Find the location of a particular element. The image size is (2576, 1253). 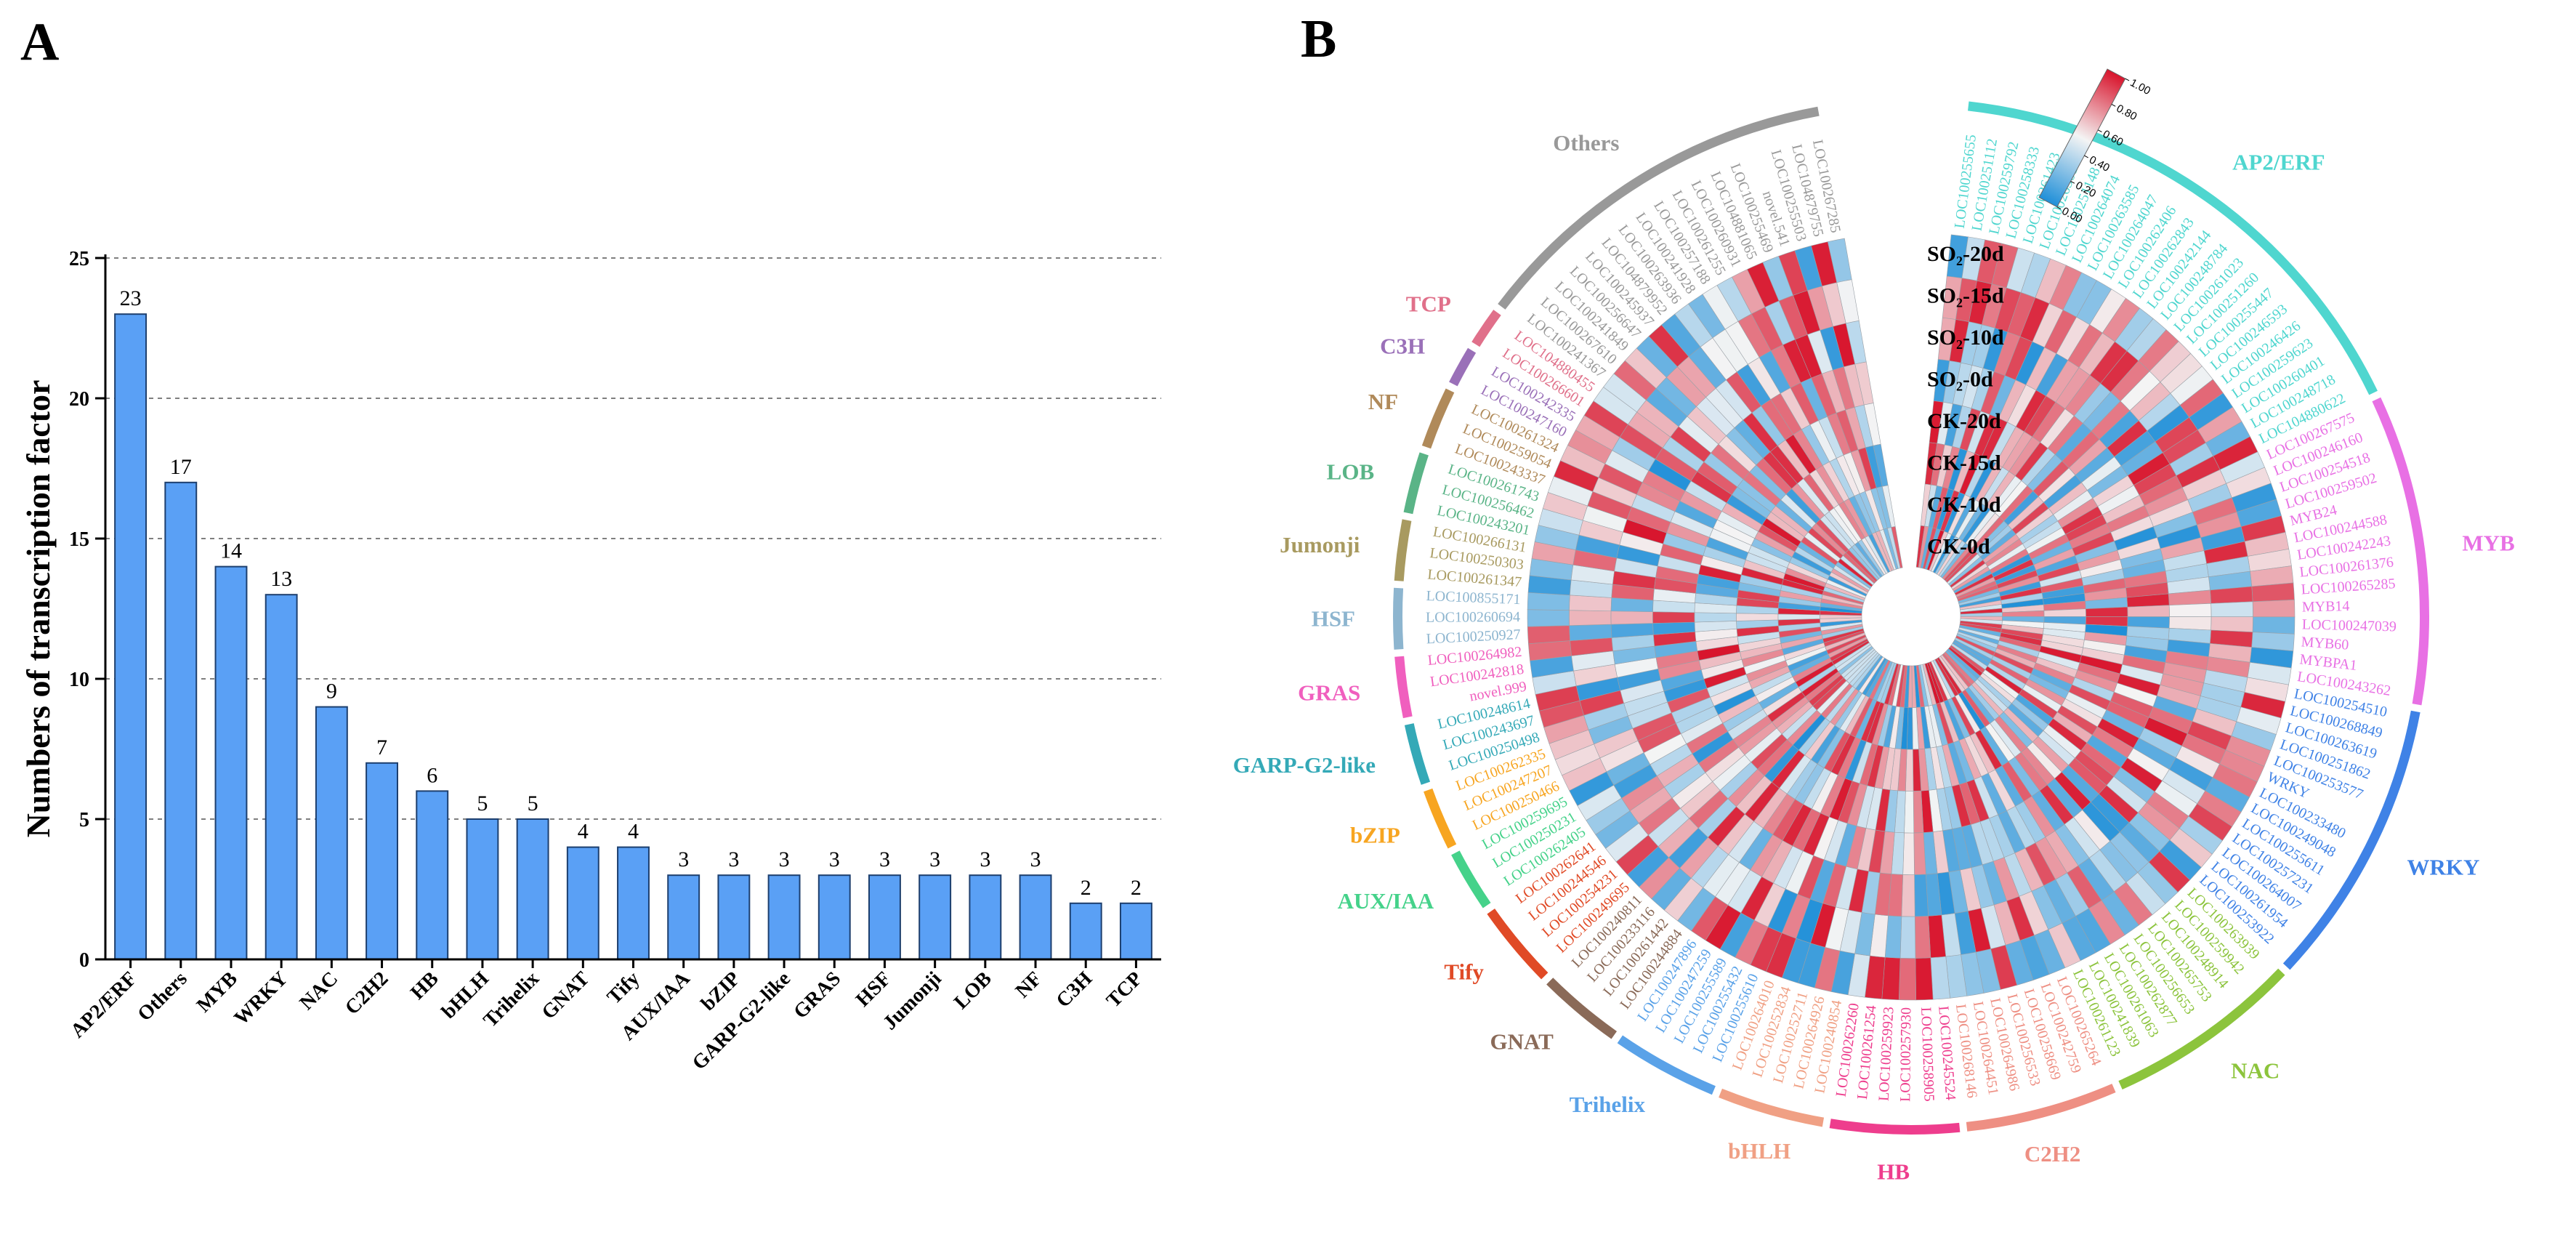

x-tick-label: AP2/ERF is located at coordinates (104, 1004).